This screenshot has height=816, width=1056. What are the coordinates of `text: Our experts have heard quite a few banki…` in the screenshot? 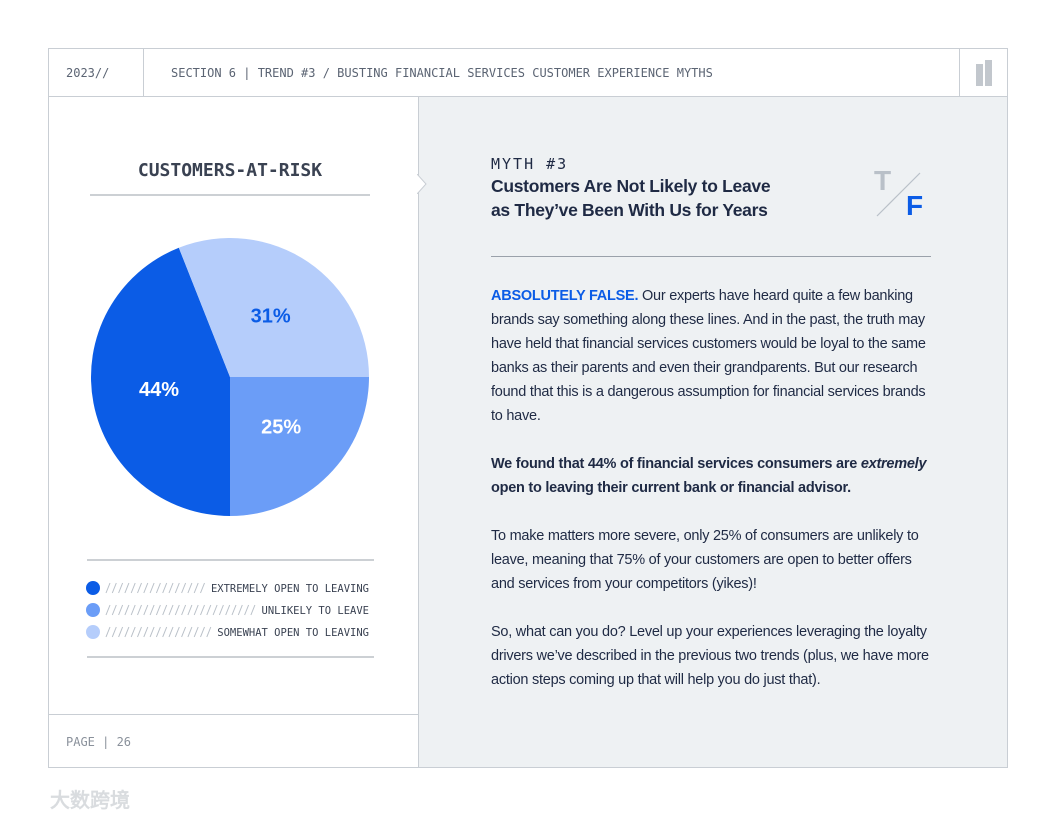 It's located at (708, 356).